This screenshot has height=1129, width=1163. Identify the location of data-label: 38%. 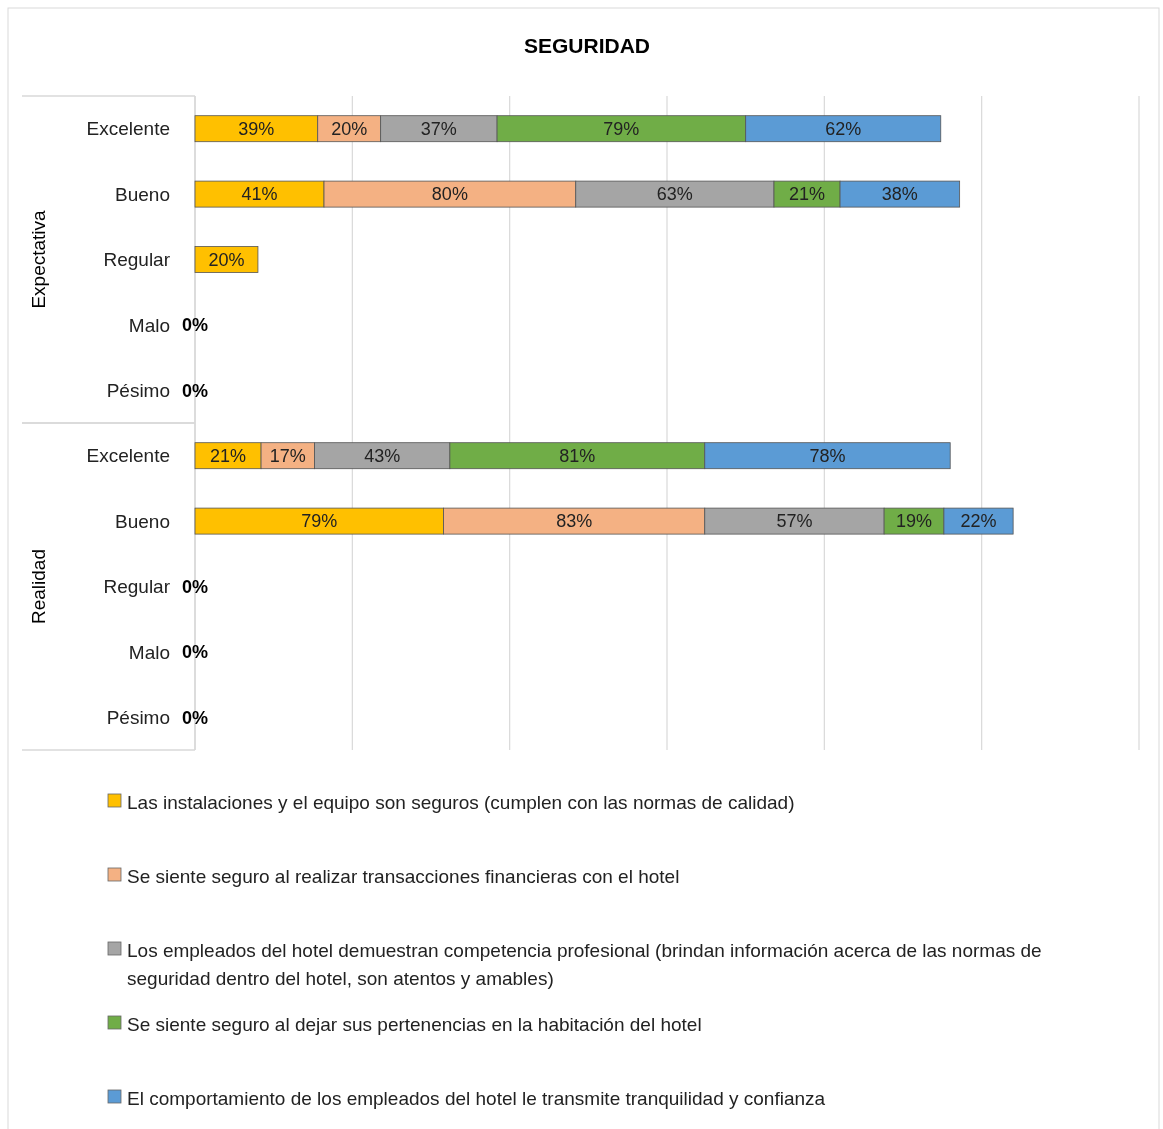
(899, 194).